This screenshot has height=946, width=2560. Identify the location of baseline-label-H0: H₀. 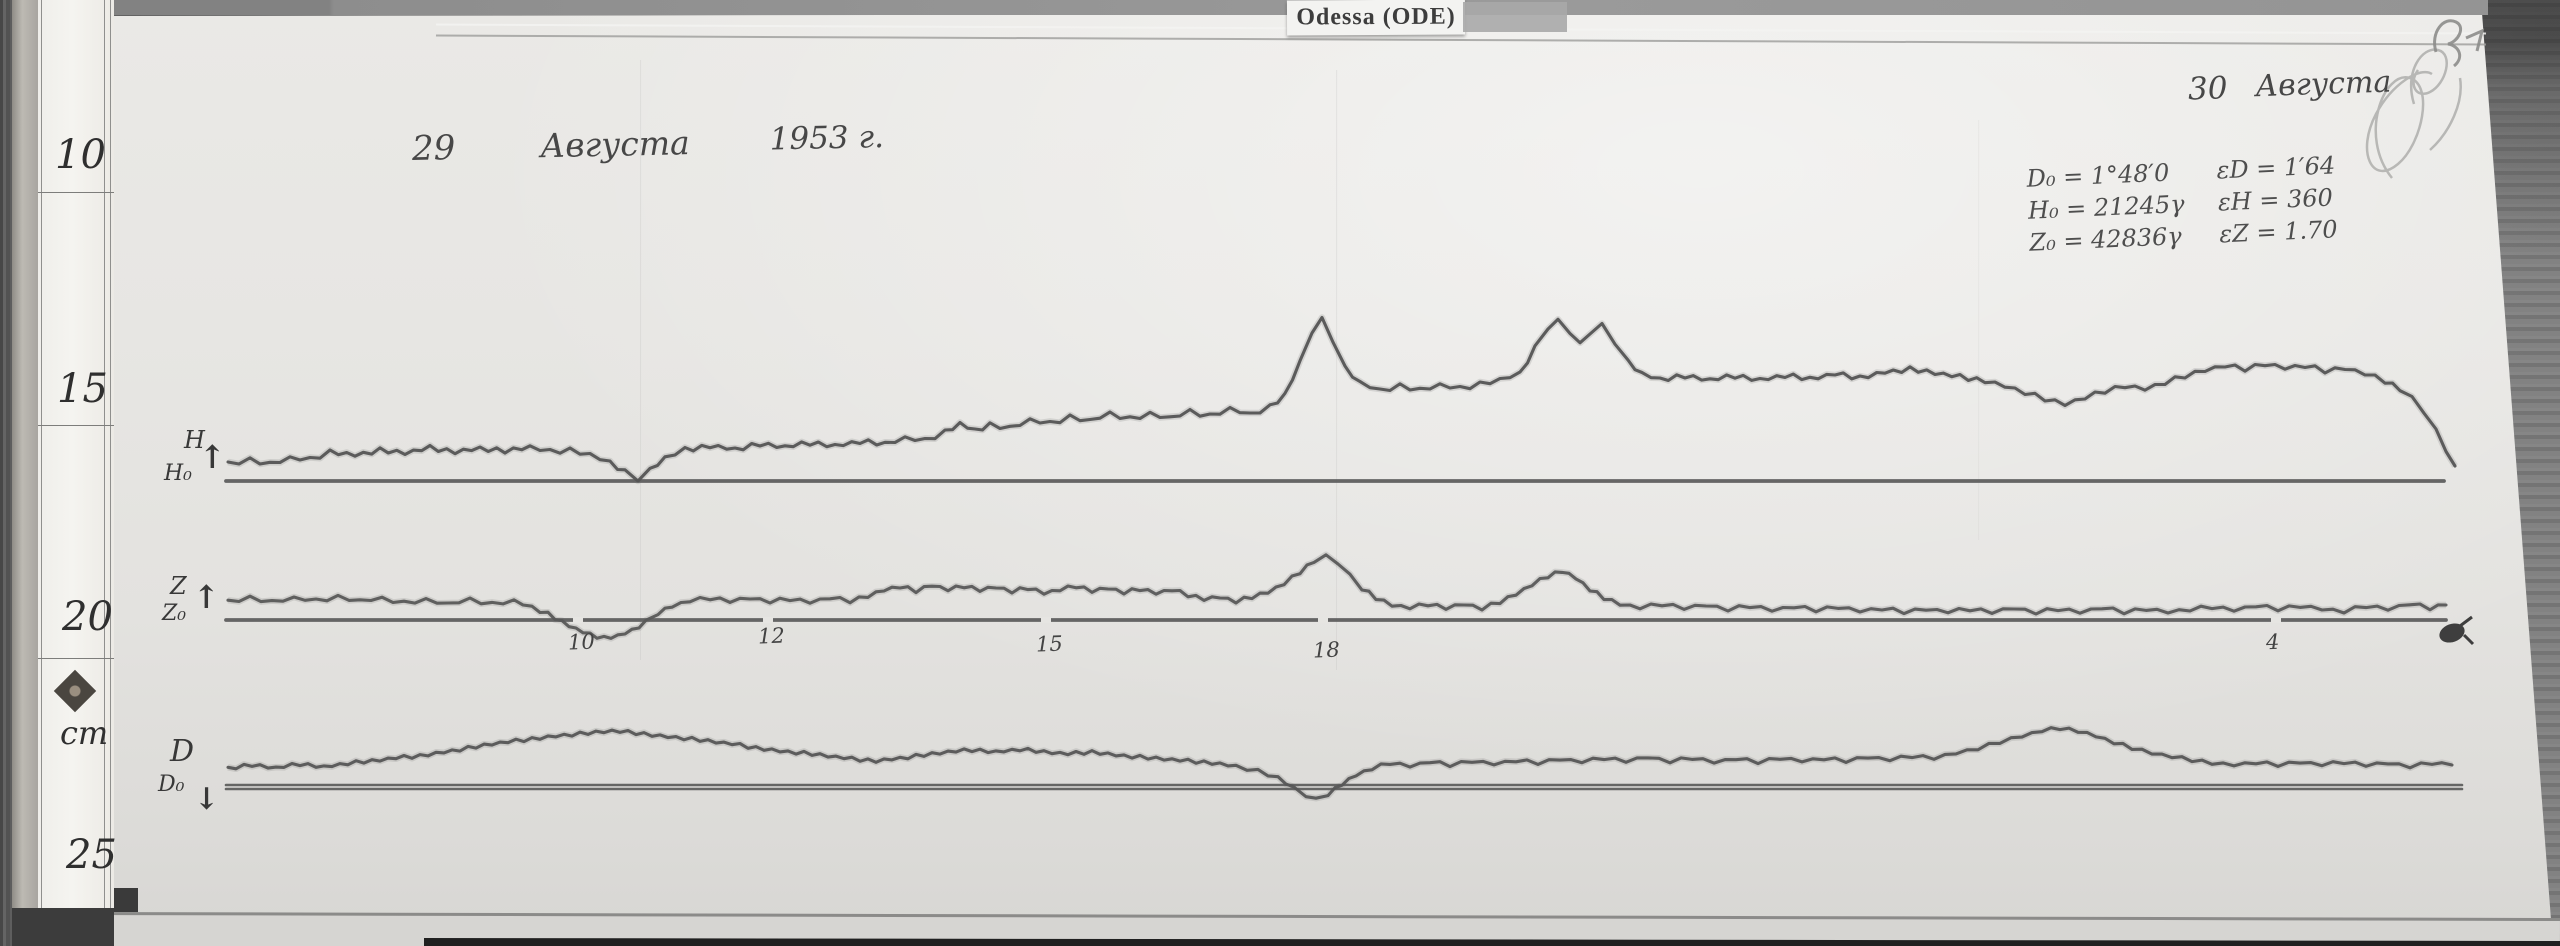
(178, 473).